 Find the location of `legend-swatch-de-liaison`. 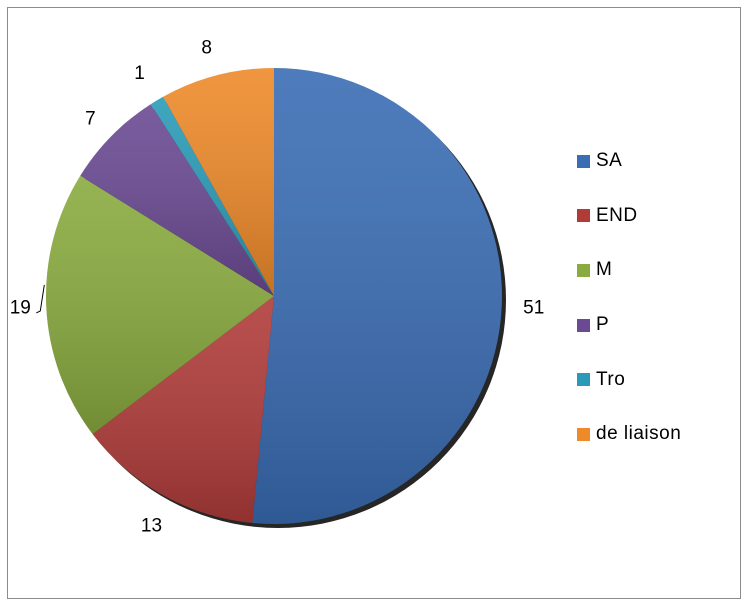

legend-swatch-de-liaison is located at coordinates (583, 434).